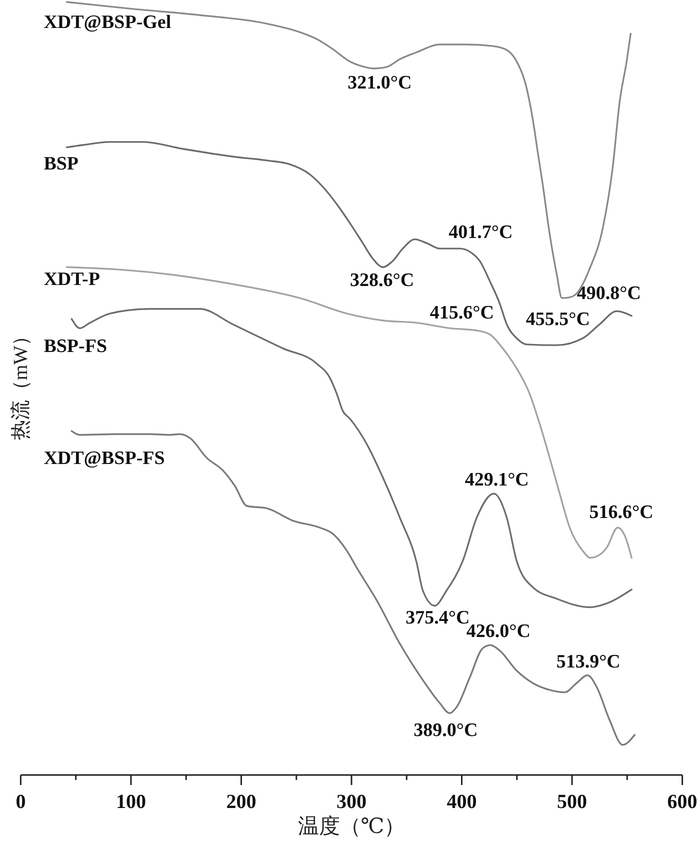 Image resolution: width=700 pixels, height=845 pixels. What do you see at coordinates (21, 802) in the screenshot?
I see `x-tick-label: 0` at bounding box center [21, 802].